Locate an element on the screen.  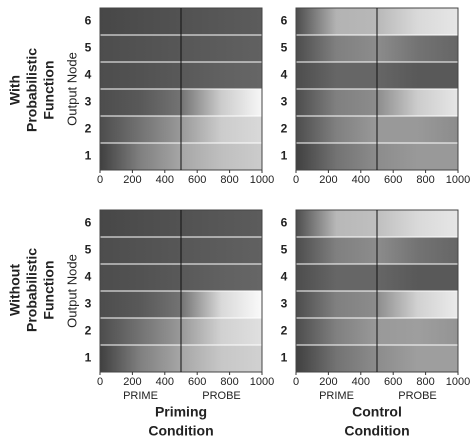
column-label: Control is located at coordinates (377, 412).